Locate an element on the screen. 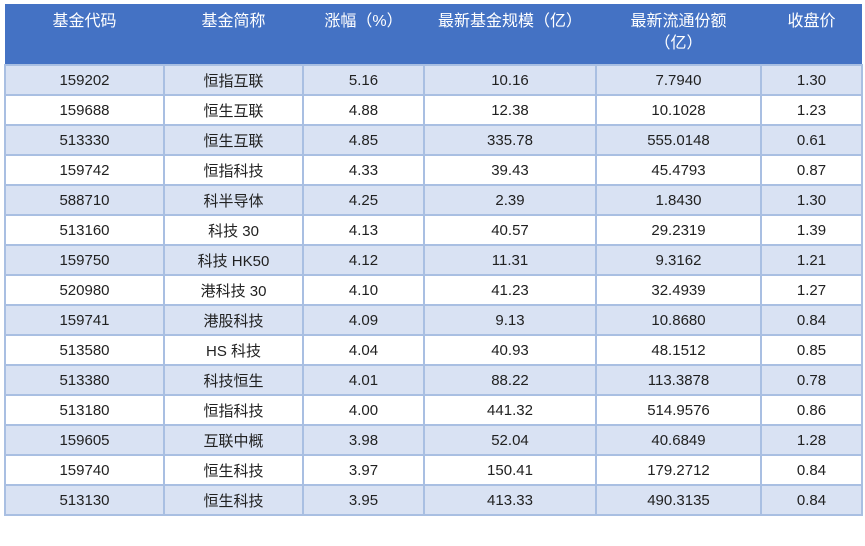  table-cell: 4.04 is located at coordinates (363, 350).